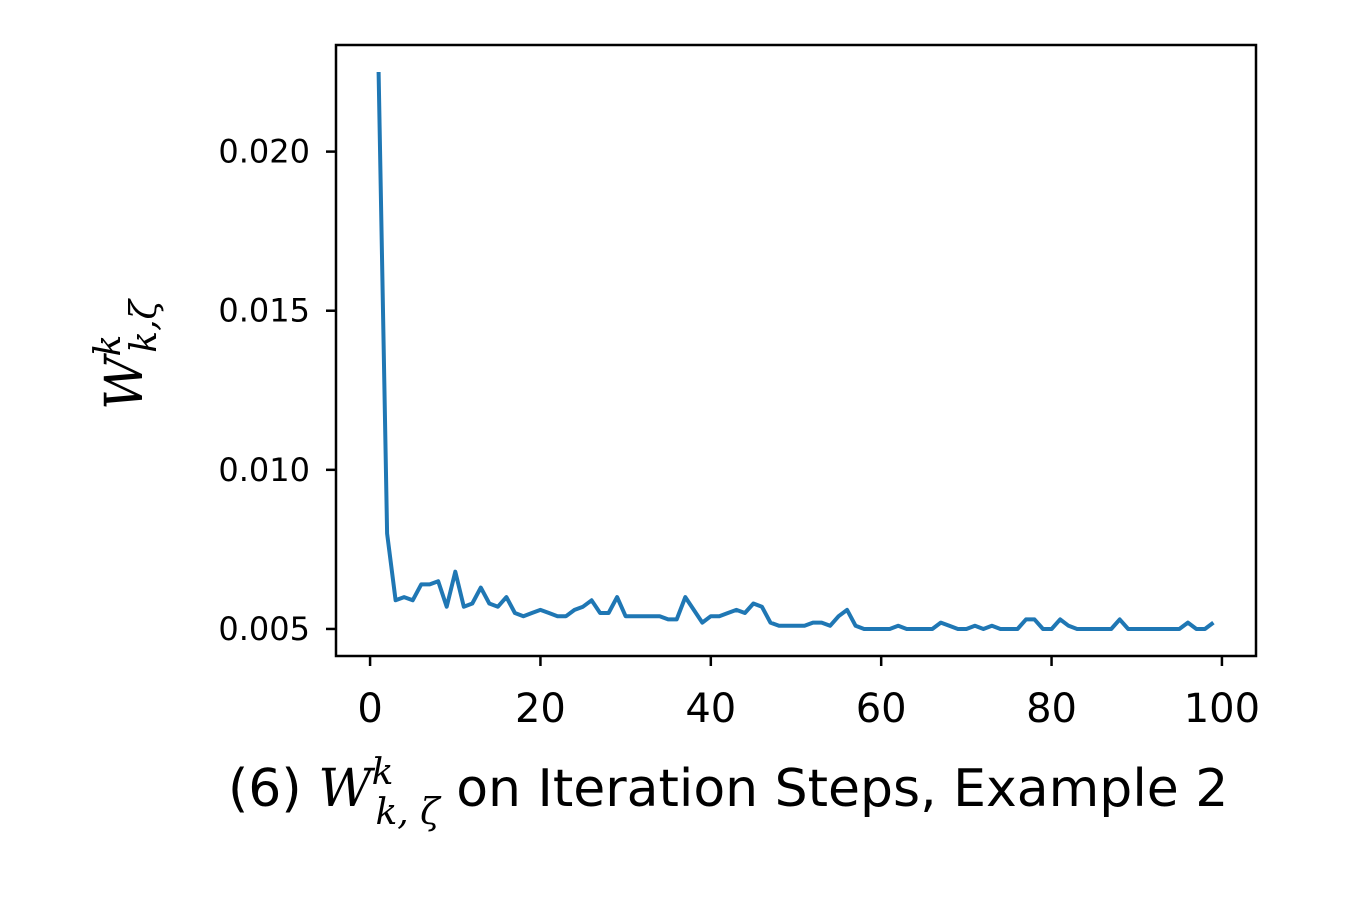 The height and width of the screenshot is (900, 1350). I want to click on y-axis-title-sub: k,ζ, so click(144, 324).